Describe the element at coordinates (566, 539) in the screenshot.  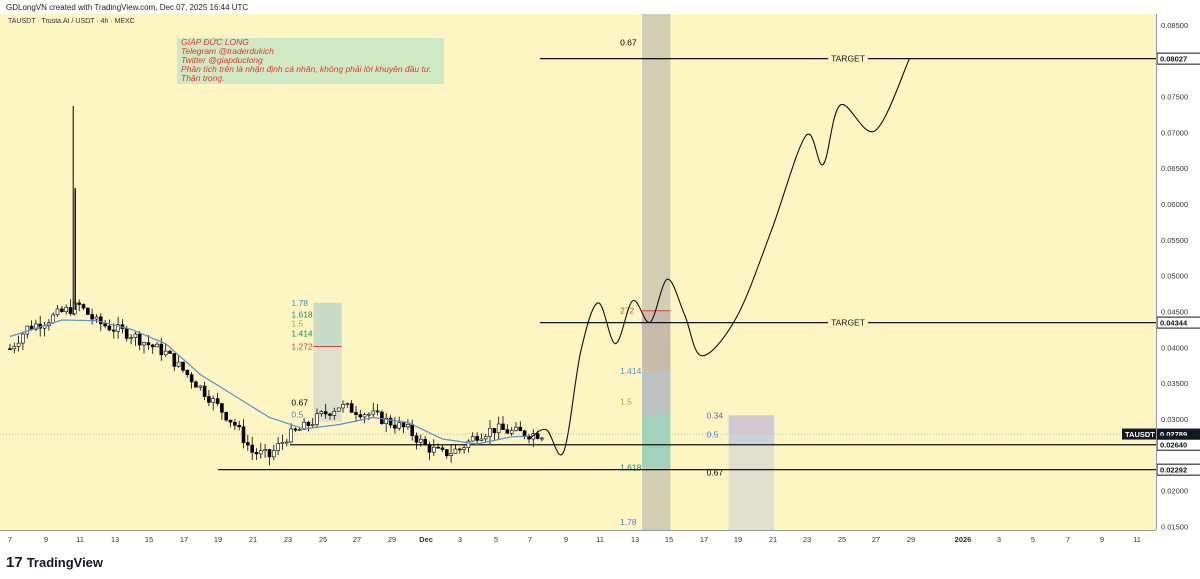
I see `time-tick: 9` at that location.